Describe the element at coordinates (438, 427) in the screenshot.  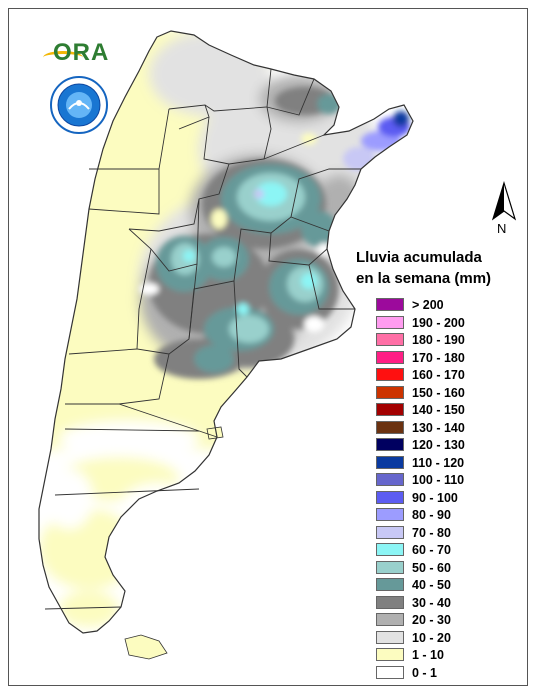
I see `legend-label: 130 - 140` at that location.